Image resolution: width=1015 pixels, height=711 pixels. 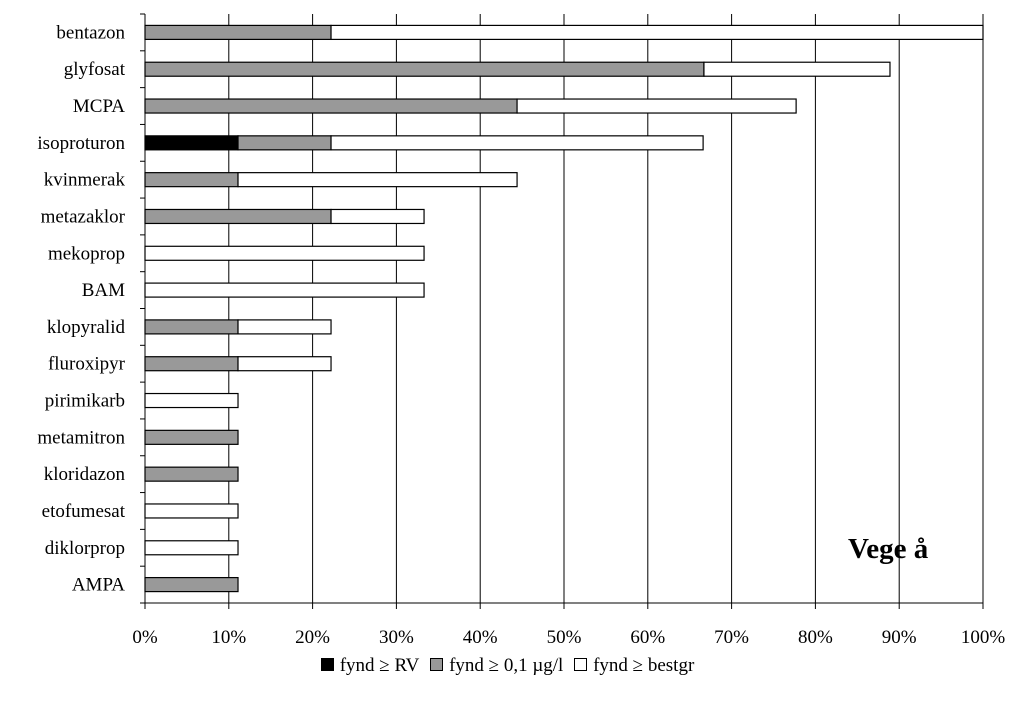 What do you see at coordinates (731, 637) in the screenshot?
I see `x-tick-label: 70%` at bounding box center [731, 637].